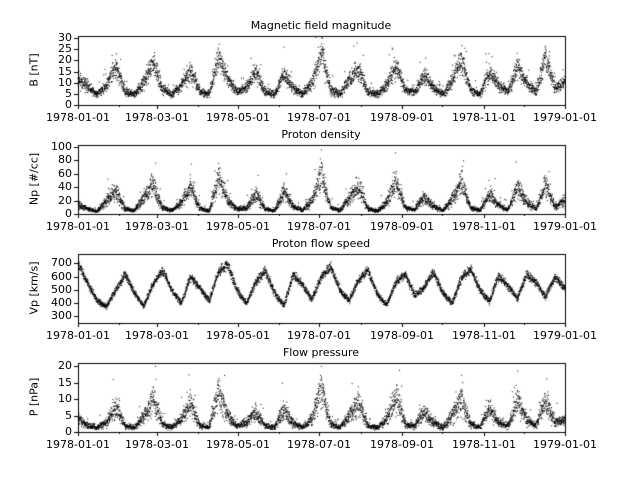 The image size is (640, 480). Describe the element at coordinates (321, 25) in the screenshot. I see `panel1-title: Magnetic field magnitude` at that location.